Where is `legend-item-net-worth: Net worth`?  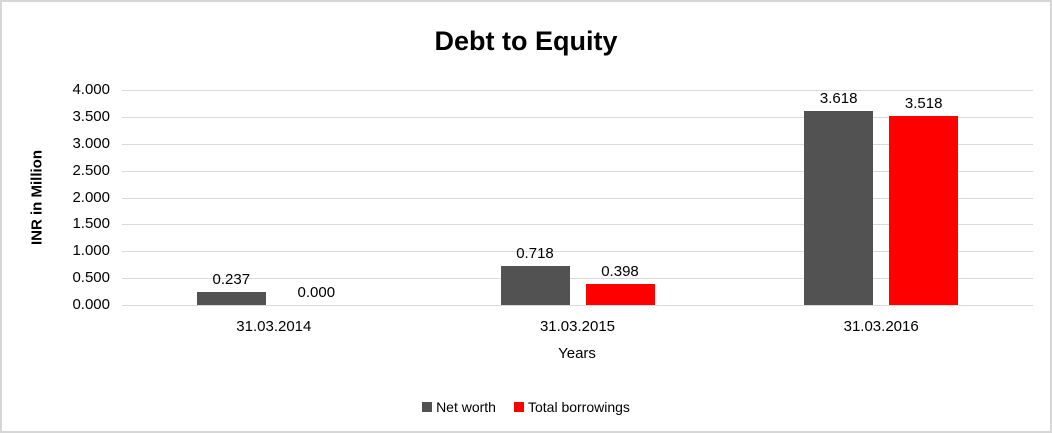 legend-item-net-worth: Net worth is located at coordinates (459, 407).